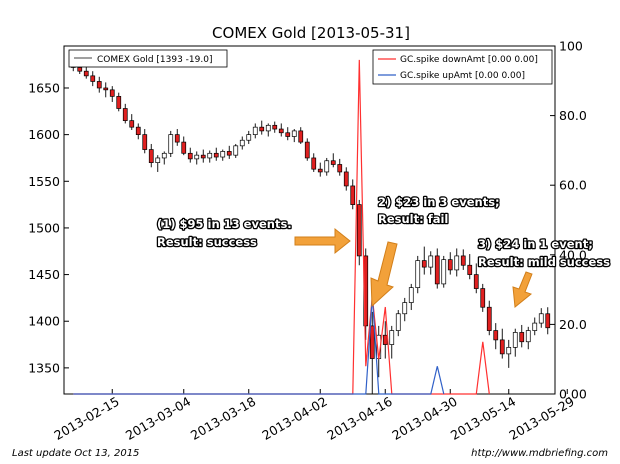 The height and width of the screenshot is (464, 620). Describe the element at coordinates (439, 211) in the screenshot. I see `annotation-2: 2) $23 in 3 events; Result: fail` at that location.